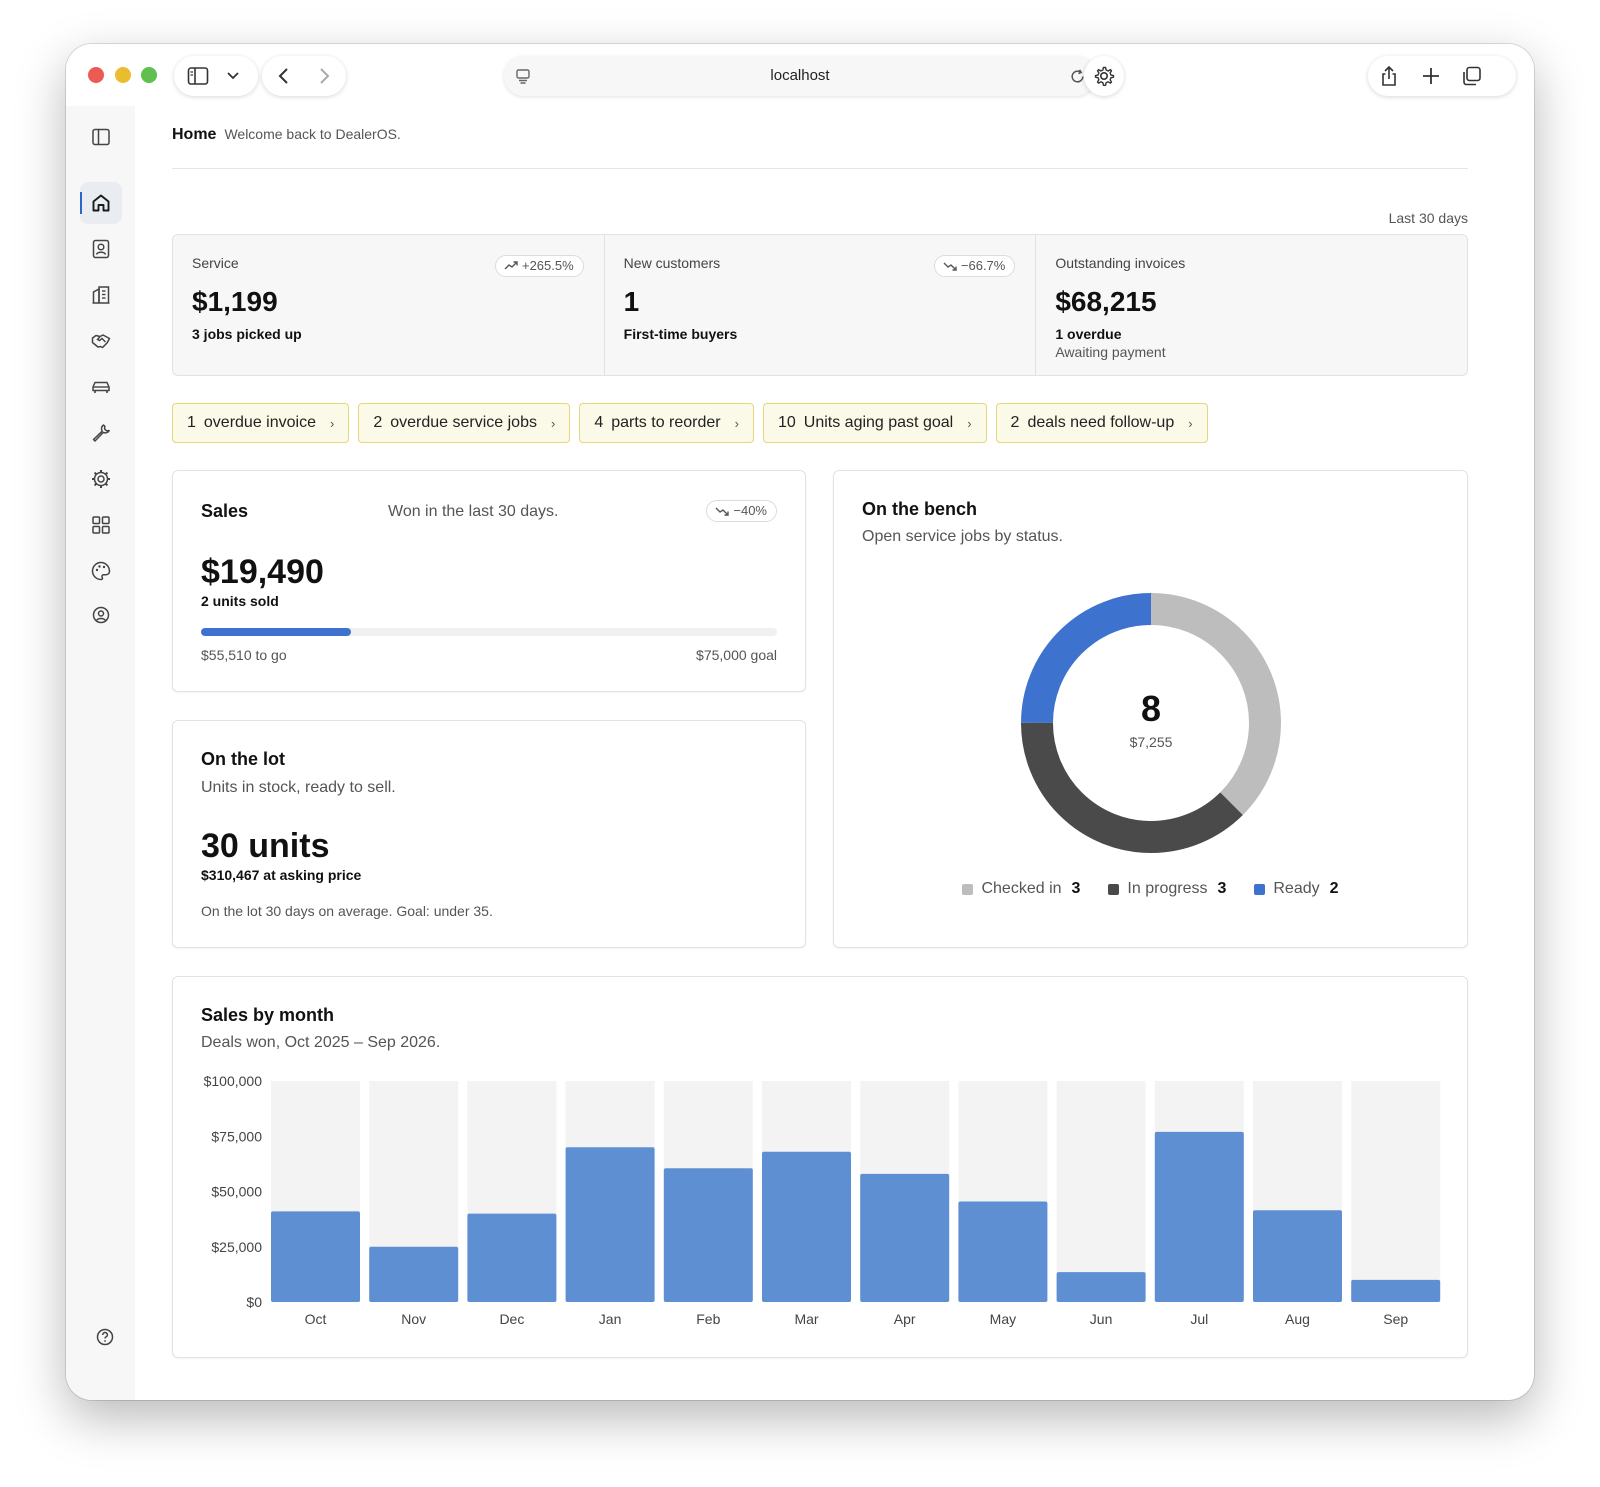  What do you see at coordinates (236, 1192) in the screenshot?
I see `y-tick-label: $50,000` at bounding box center [236, 1192].